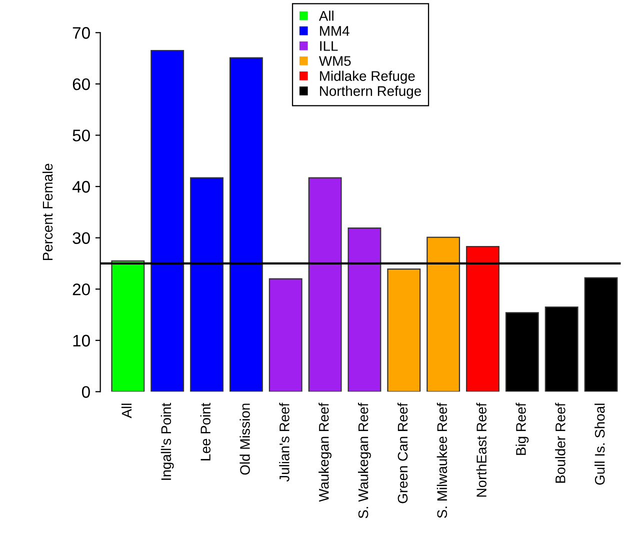 The width and height of the screenshot is (627, 544). What do you see at coordinates (81, 84) in the screenshot?
I see `y-tick-label: 60` at bounding box center [81, 84].